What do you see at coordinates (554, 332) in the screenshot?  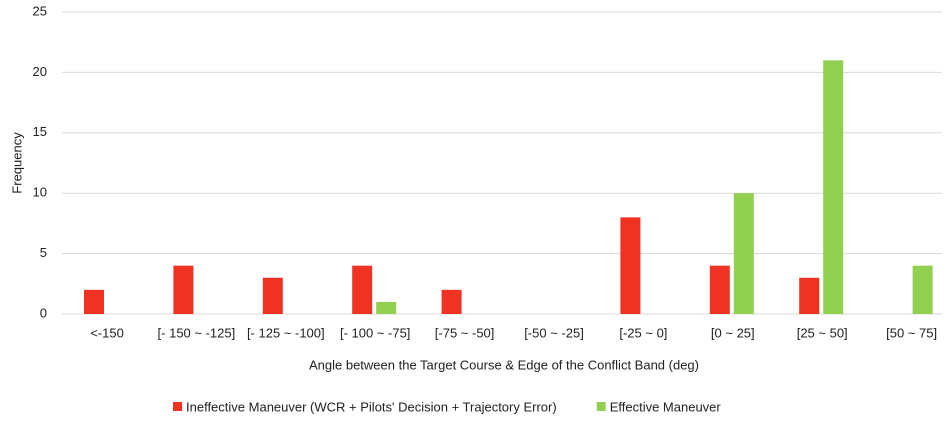 I see `x-tick-label: [-50 ~ -25]` at bounding box center [554, 332].